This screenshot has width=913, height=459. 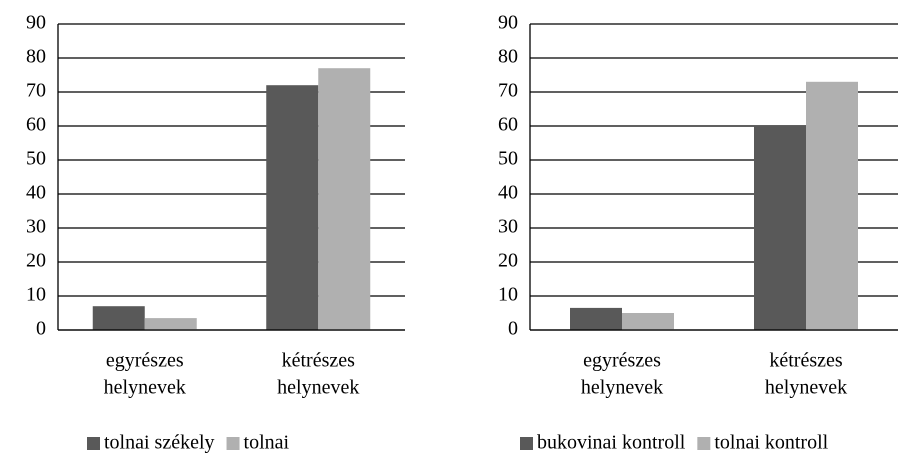 I want to click on legend-label: tolnai székely, so click(x=159, y=443).